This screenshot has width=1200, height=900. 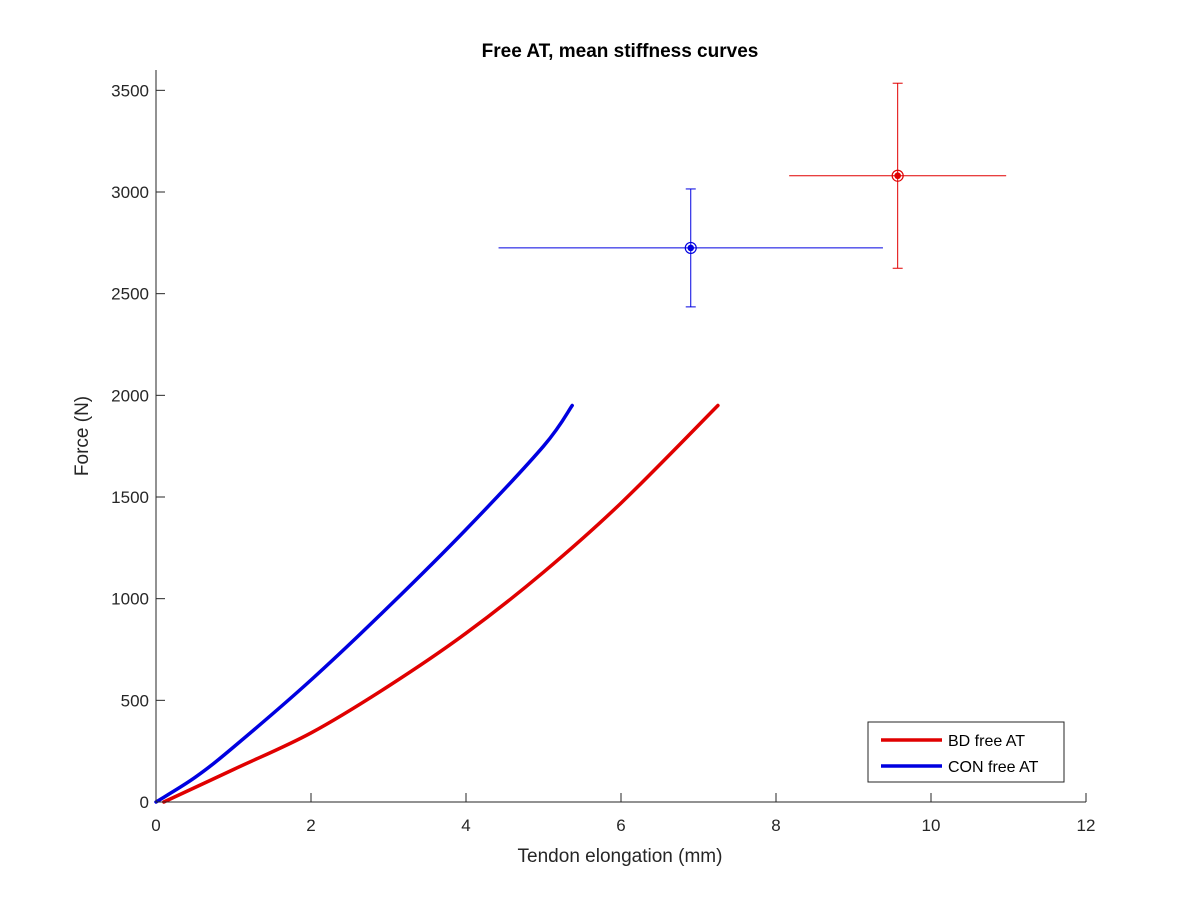 I want to click on legend-box, so click(x=966, y=752).